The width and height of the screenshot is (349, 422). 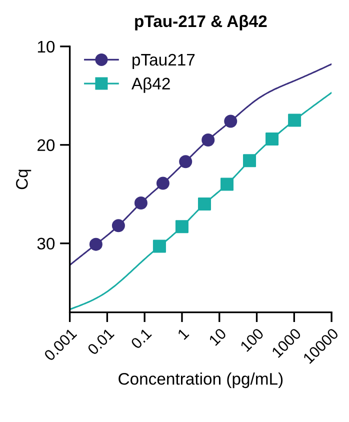 I want to click on y-tick-label: 10, so click(x=46, y=46).